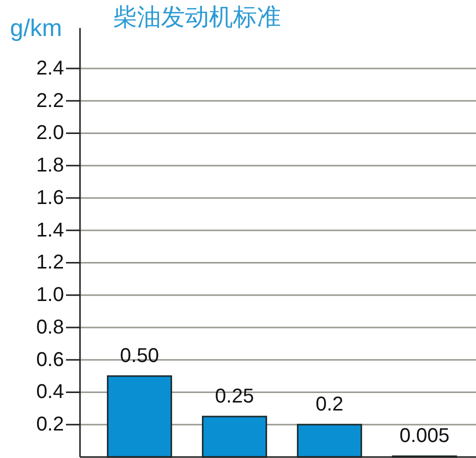  What do you see at coordinates (139, 356) in the screenshot?
I see `data-label: 0.50` at bounding box center [139, 356].